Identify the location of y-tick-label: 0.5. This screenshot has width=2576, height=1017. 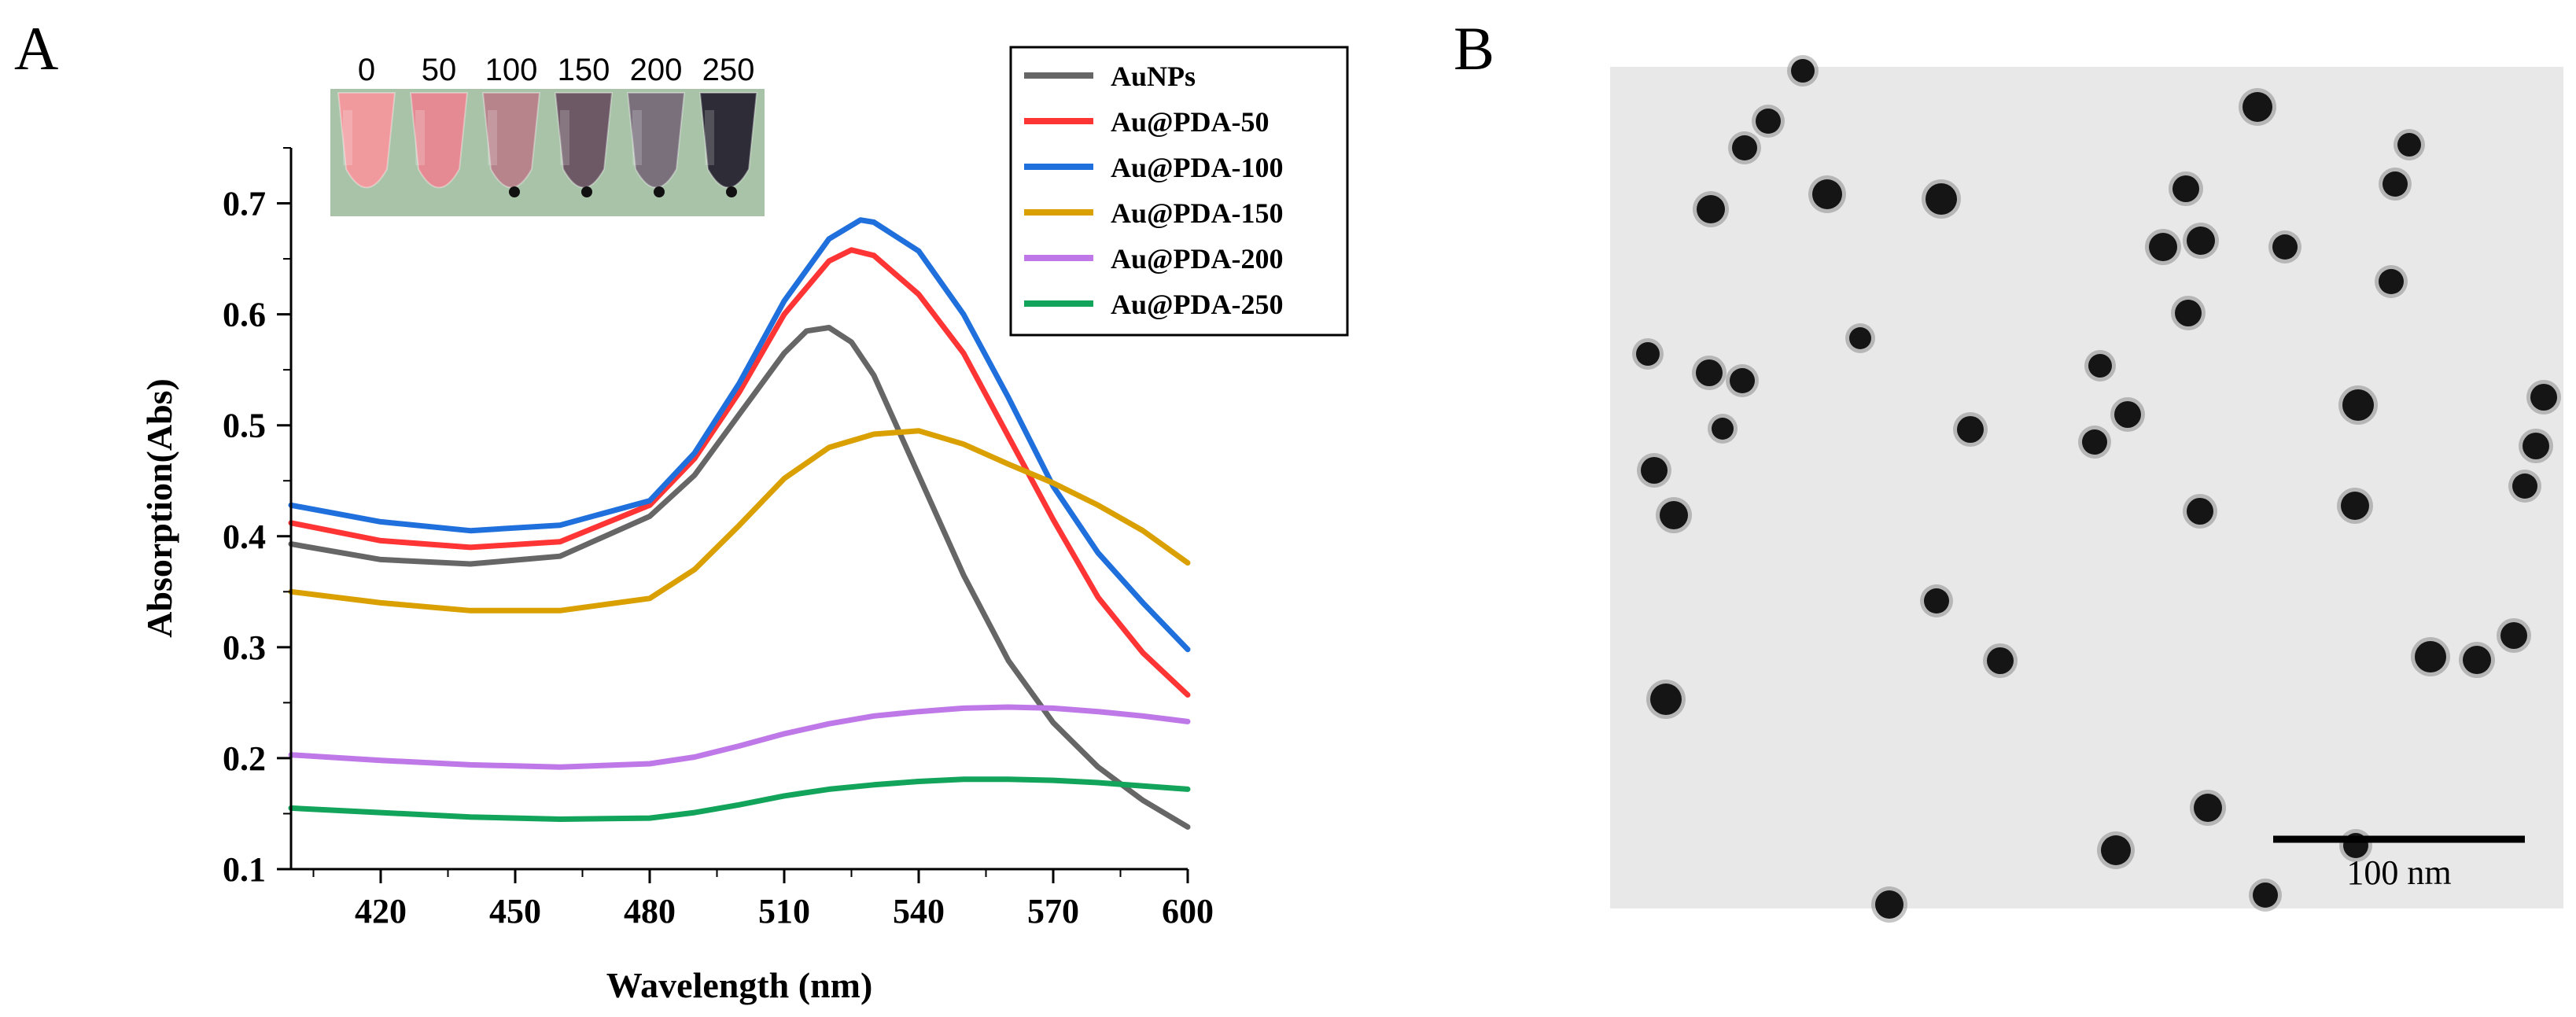
(244, 426).